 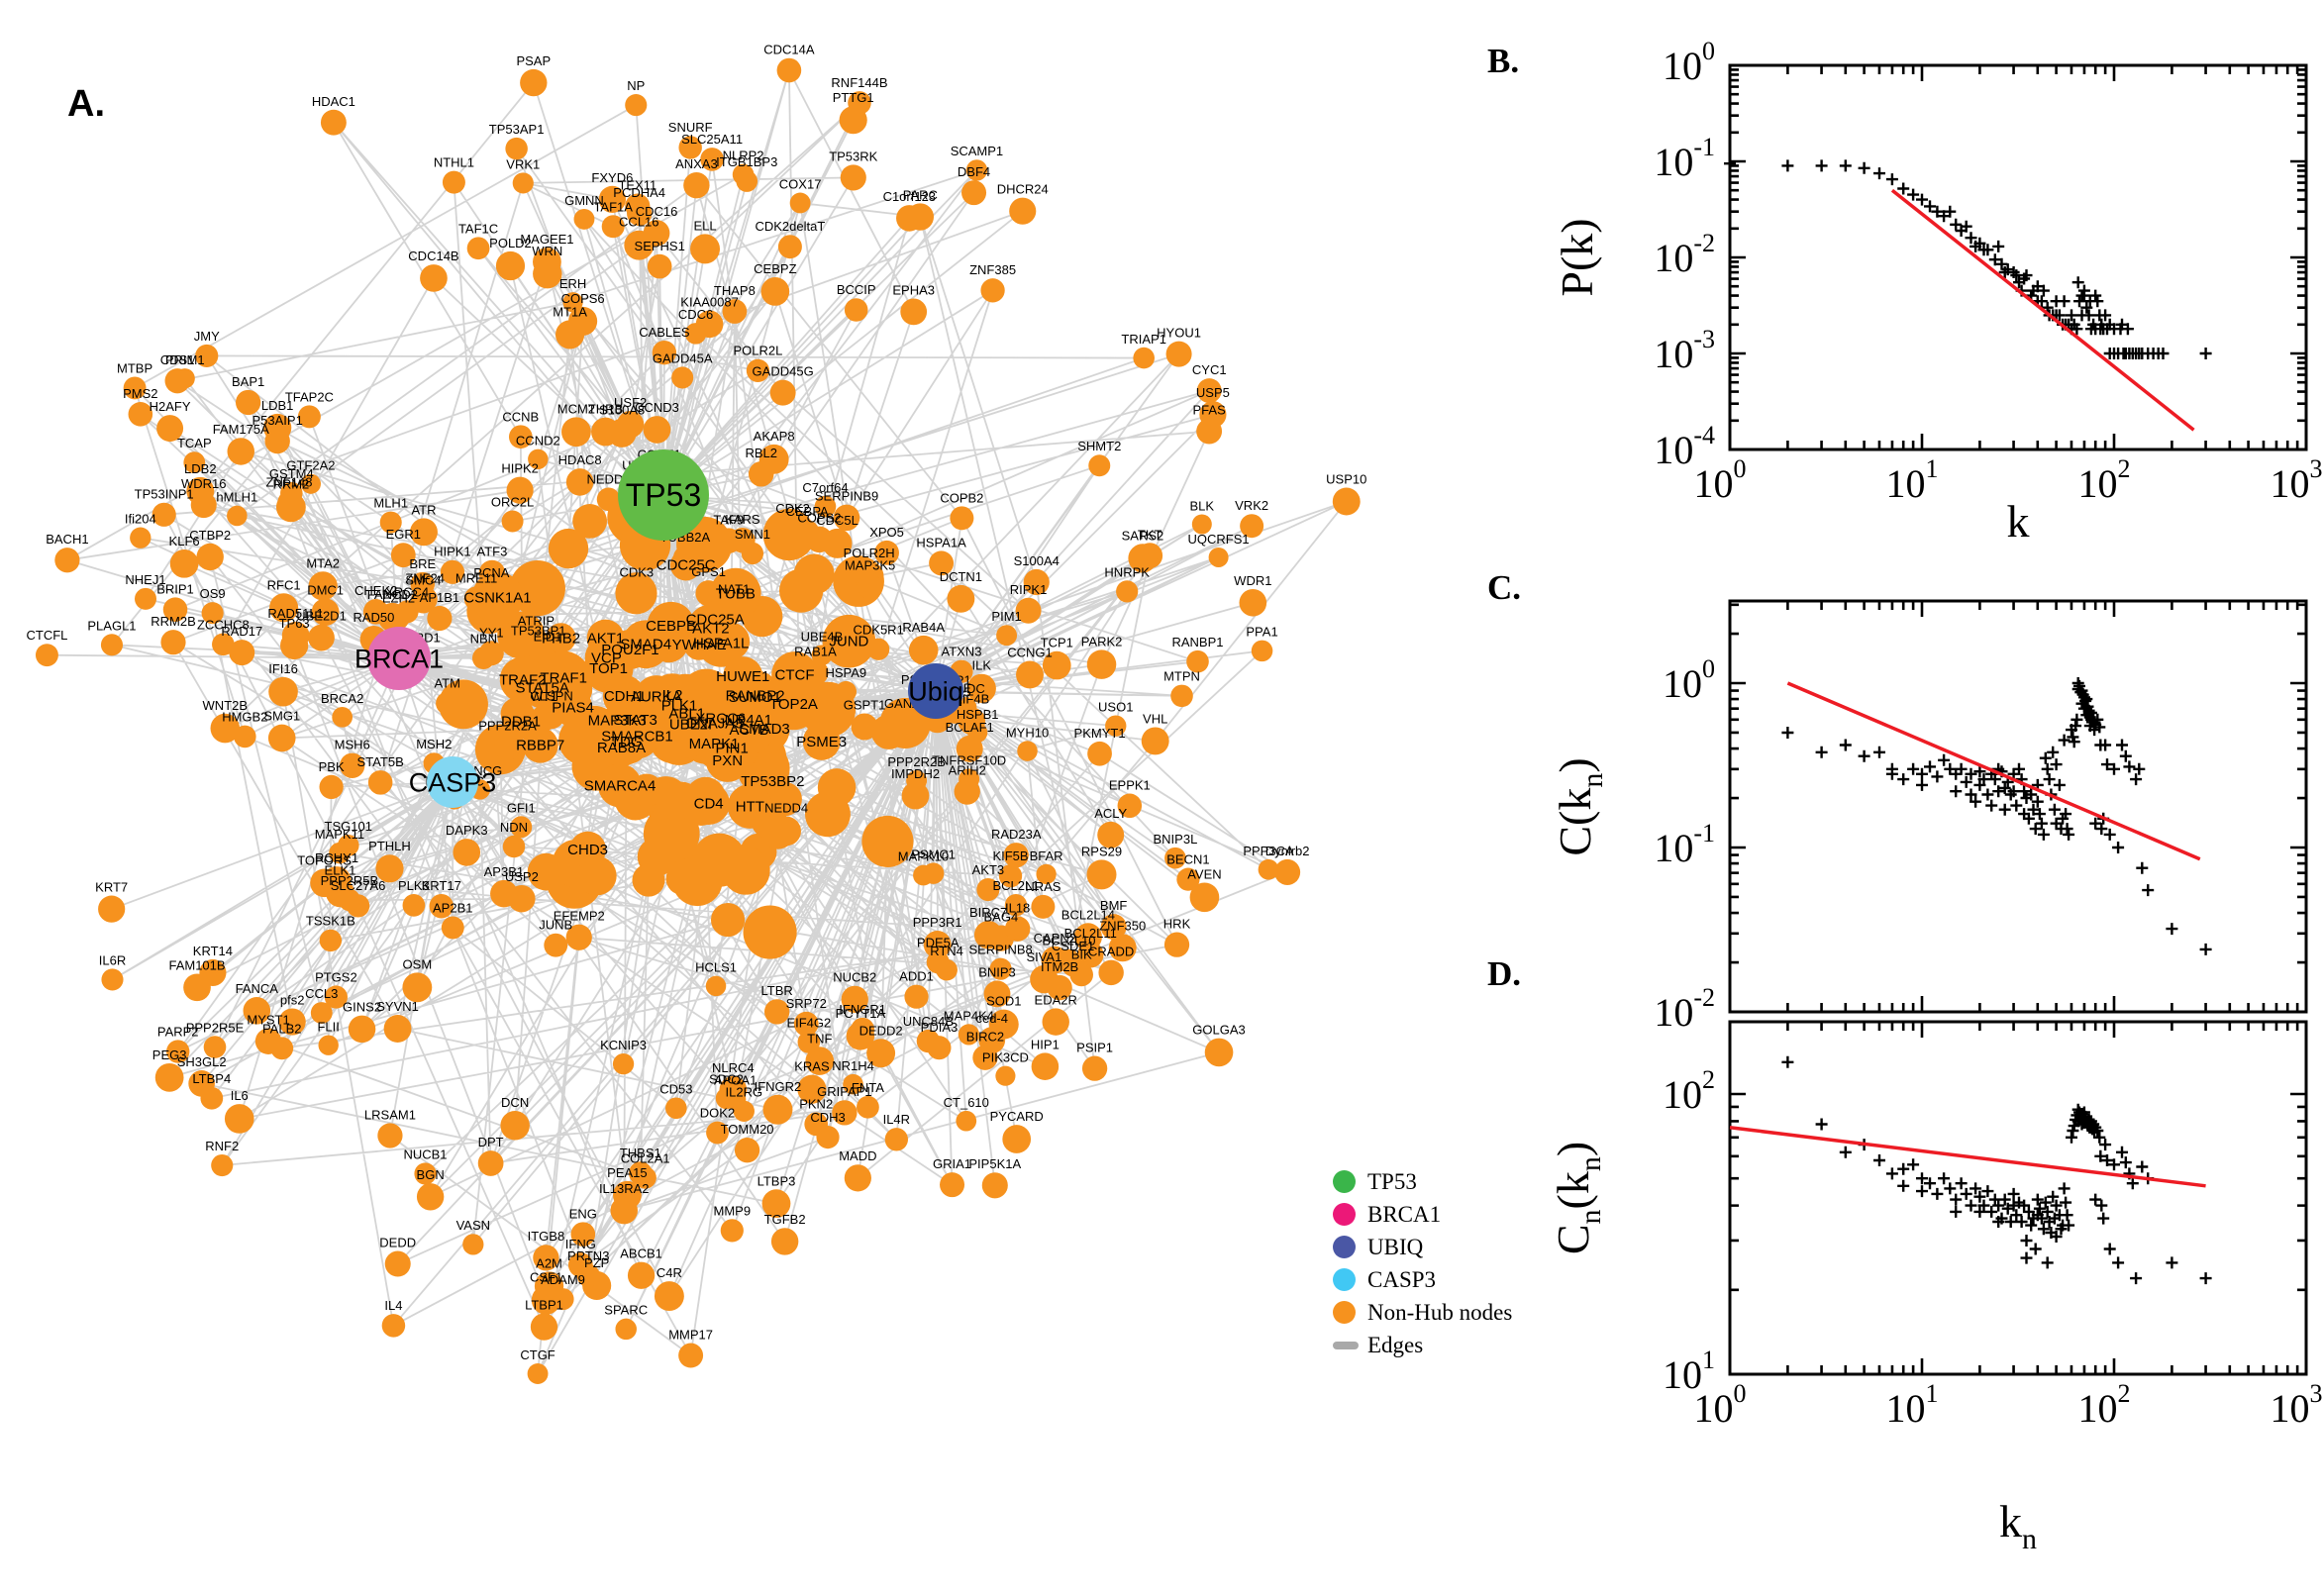 What do you see at coordinates (1997, 816) in the screenshot?
I see `scatter-points` at bounding box center [1997, 816].